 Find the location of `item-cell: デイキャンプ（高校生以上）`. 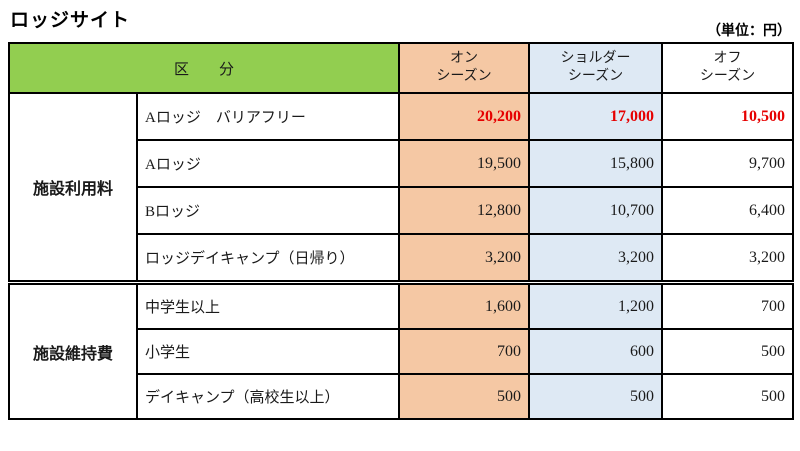

item-cell: デイキャンプ（高校生以上） is located at coordinates (268, 396).